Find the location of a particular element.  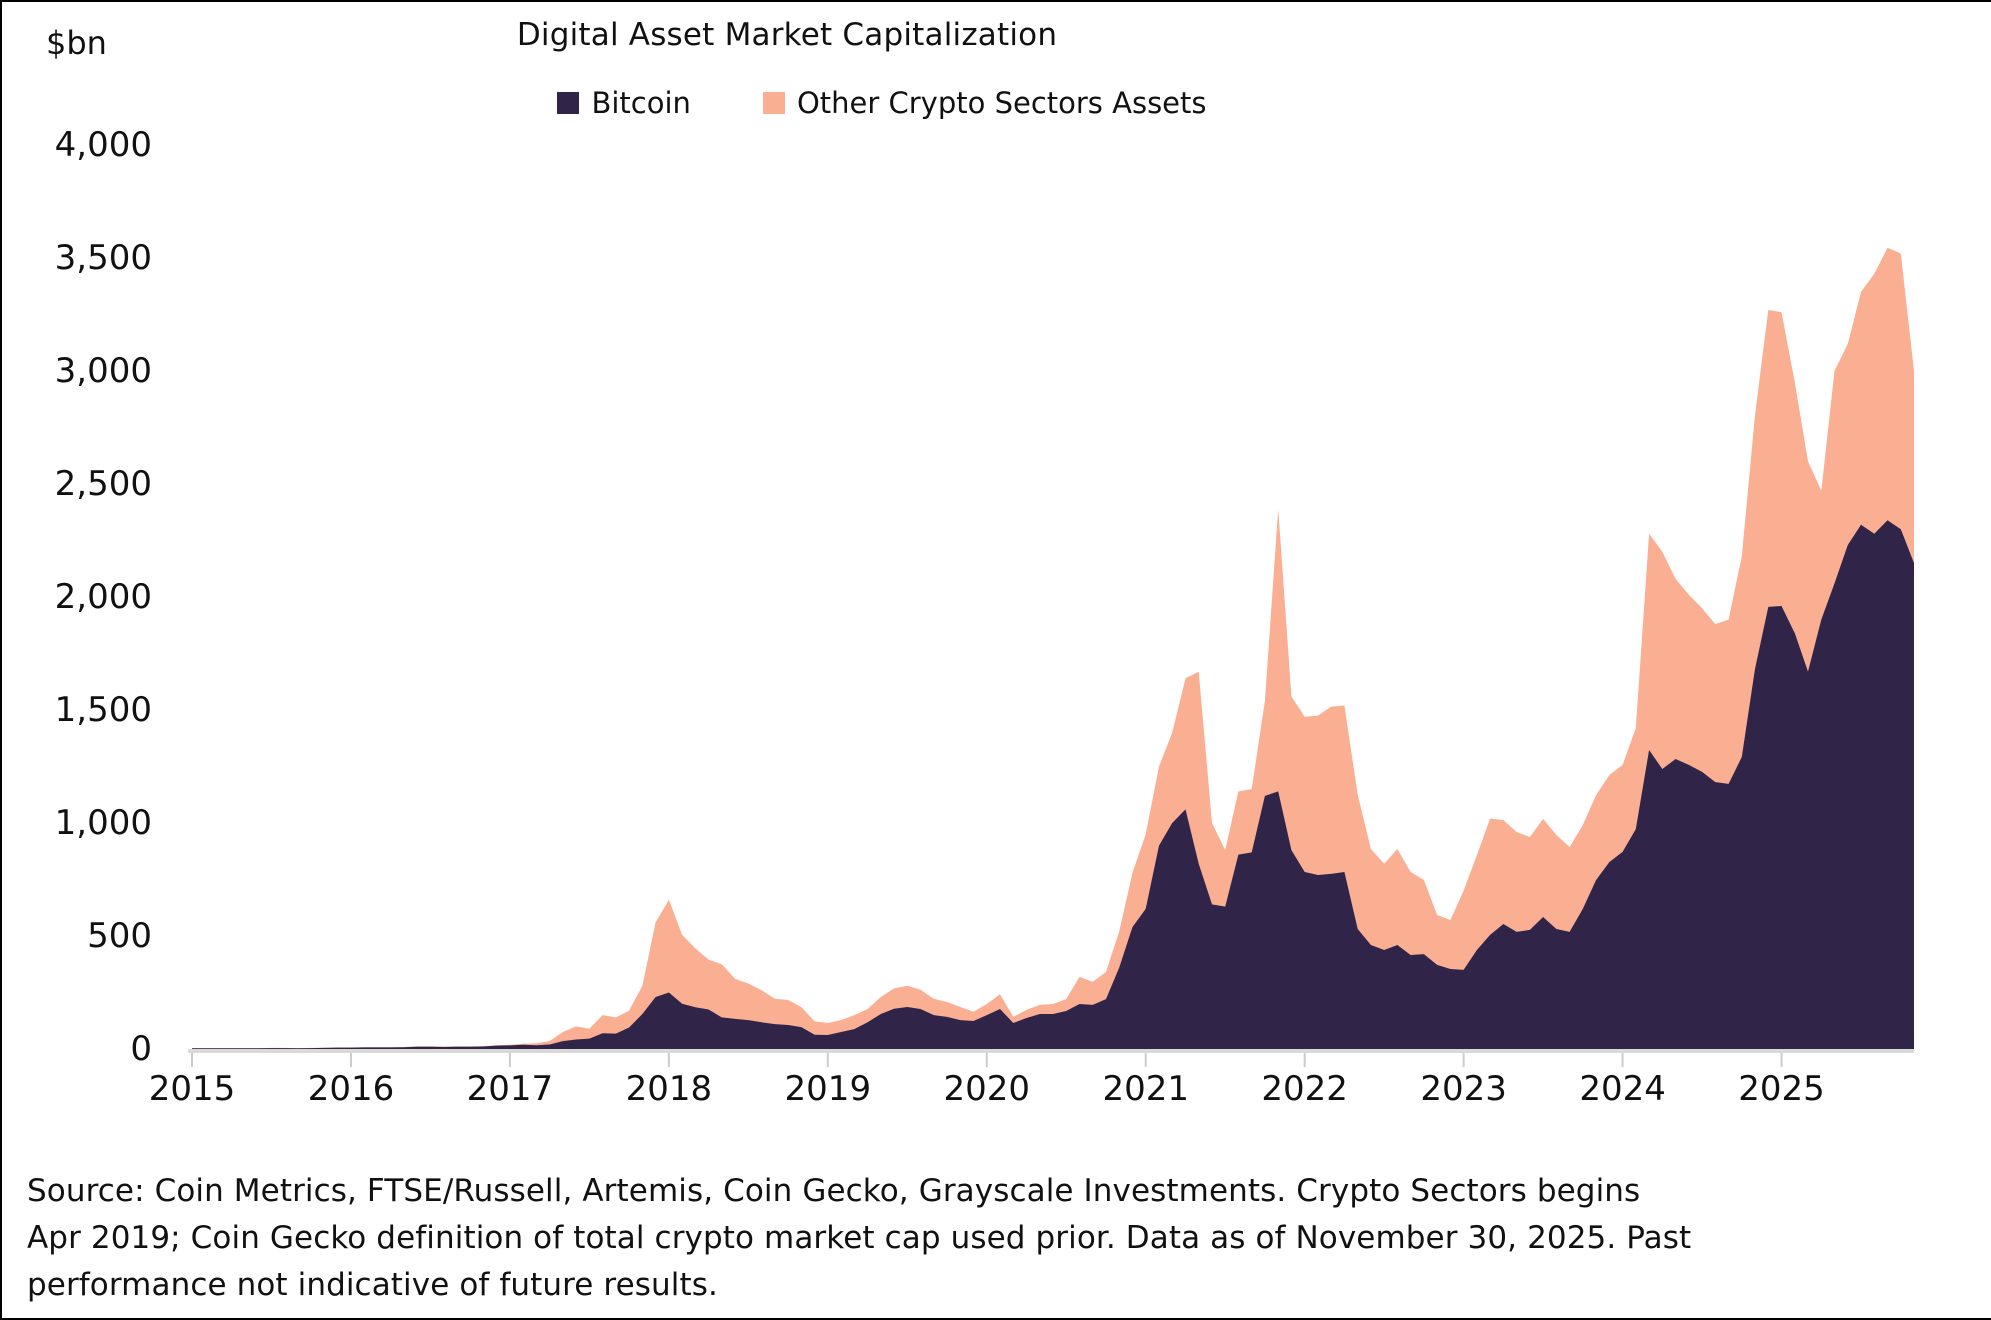

x-axis-tick-label: 2015 is located at coordinates (192, 1089).